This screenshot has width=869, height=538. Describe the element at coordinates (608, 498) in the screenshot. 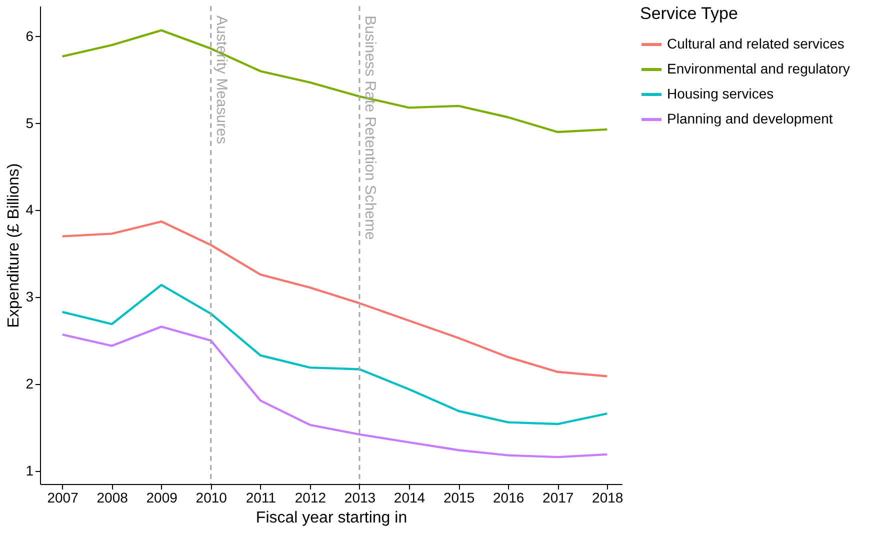

I see `x-tick-label: 2018` at that location.